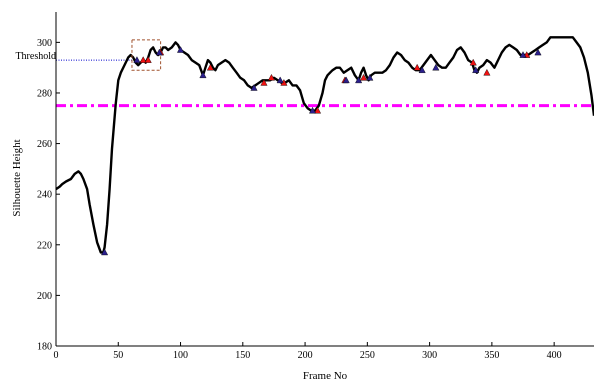 The image size is (594, 381). I want to click on x-axis-label: Frame No, so click(325, 375).